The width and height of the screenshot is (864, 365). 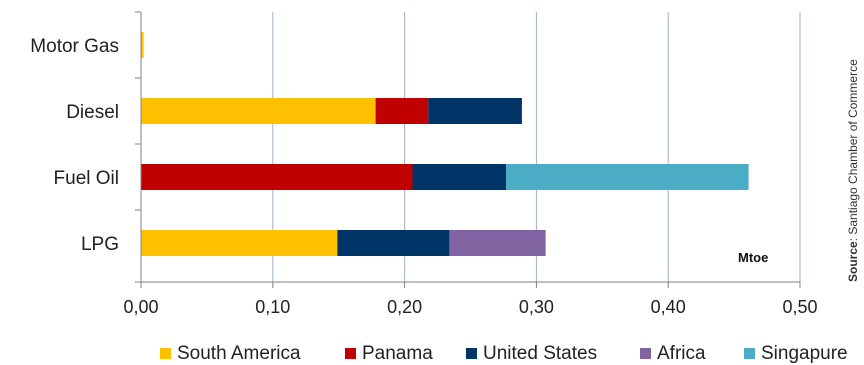 What do you see at coordinates (74, 46) in the screenshot?
I see `category-label: Motor Gas` at bounding box center [74, 46].